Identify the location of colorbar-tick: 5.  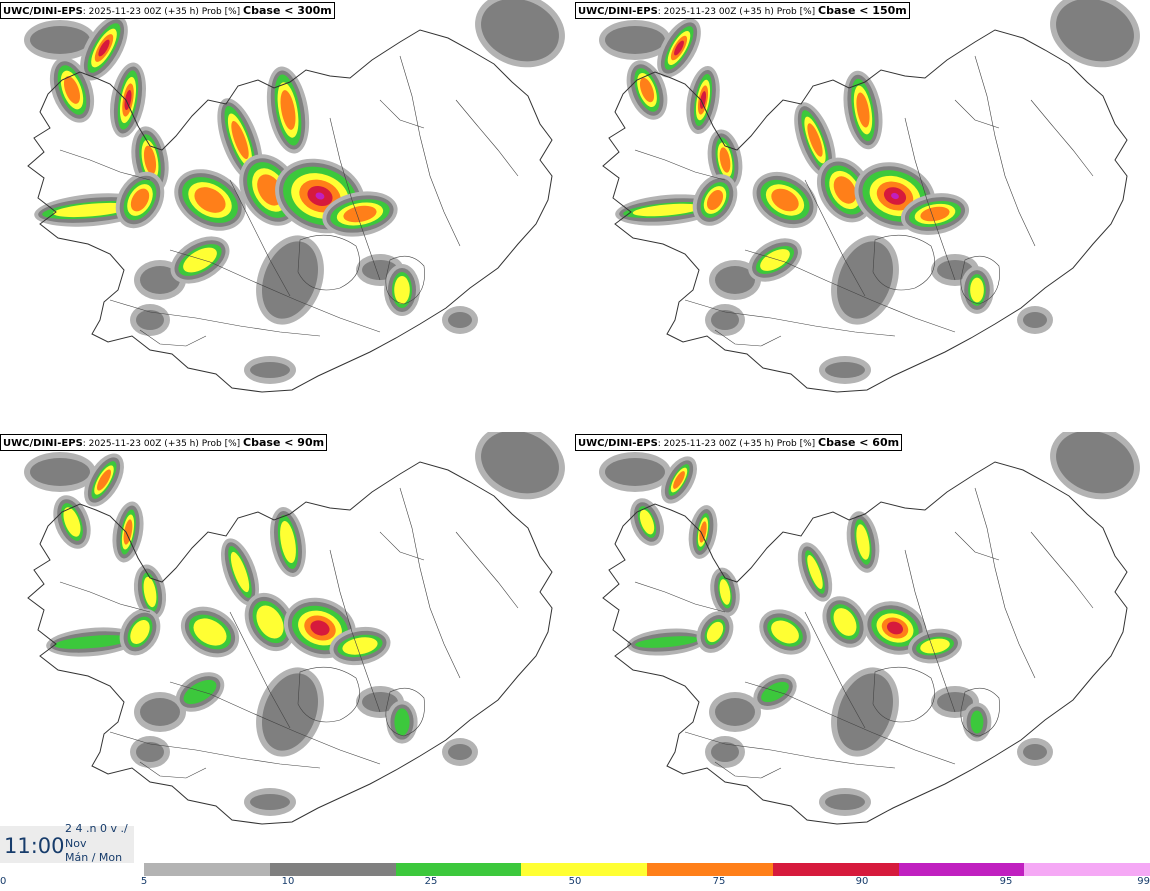
(144, 881).